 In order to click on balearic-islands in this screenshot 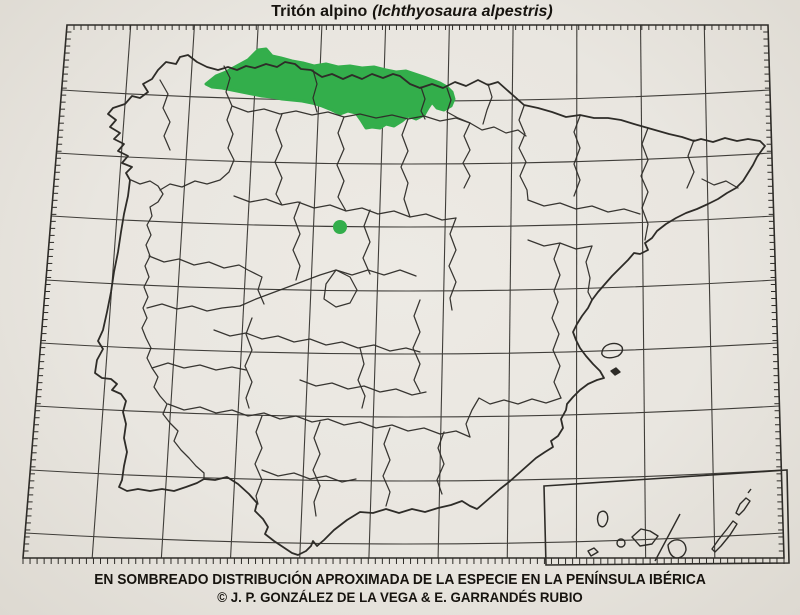, I will do `click(612, 359)`.